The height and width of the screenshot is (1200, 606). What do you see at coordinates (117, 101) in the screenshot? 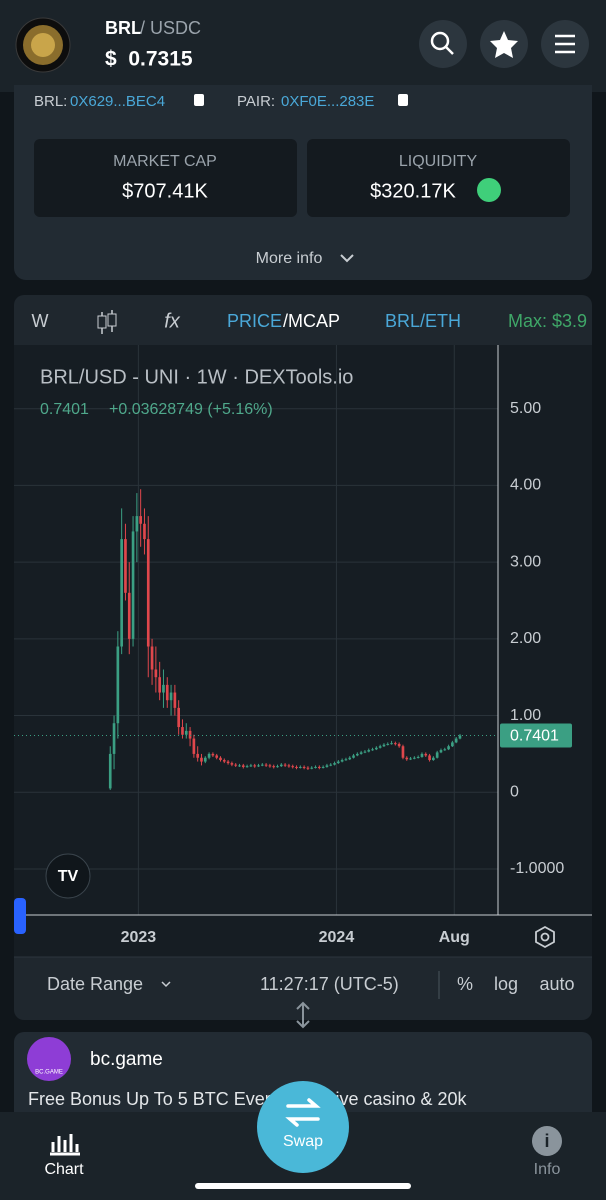
I see `token-address: 0X629...BEC4` at bounding box center [117, 101].